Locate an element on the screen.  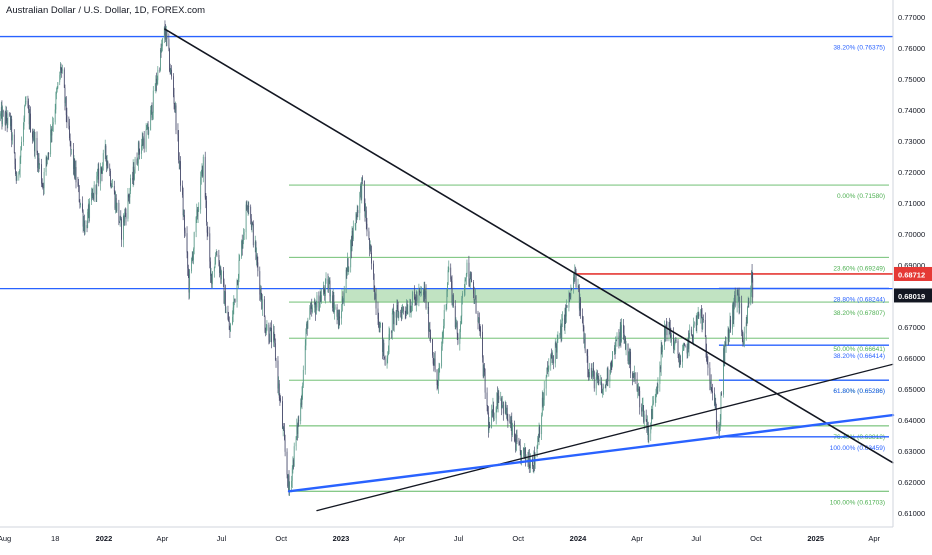
fib-level-label: 38.20% (0.67807) is located at coordinates (859, 313).